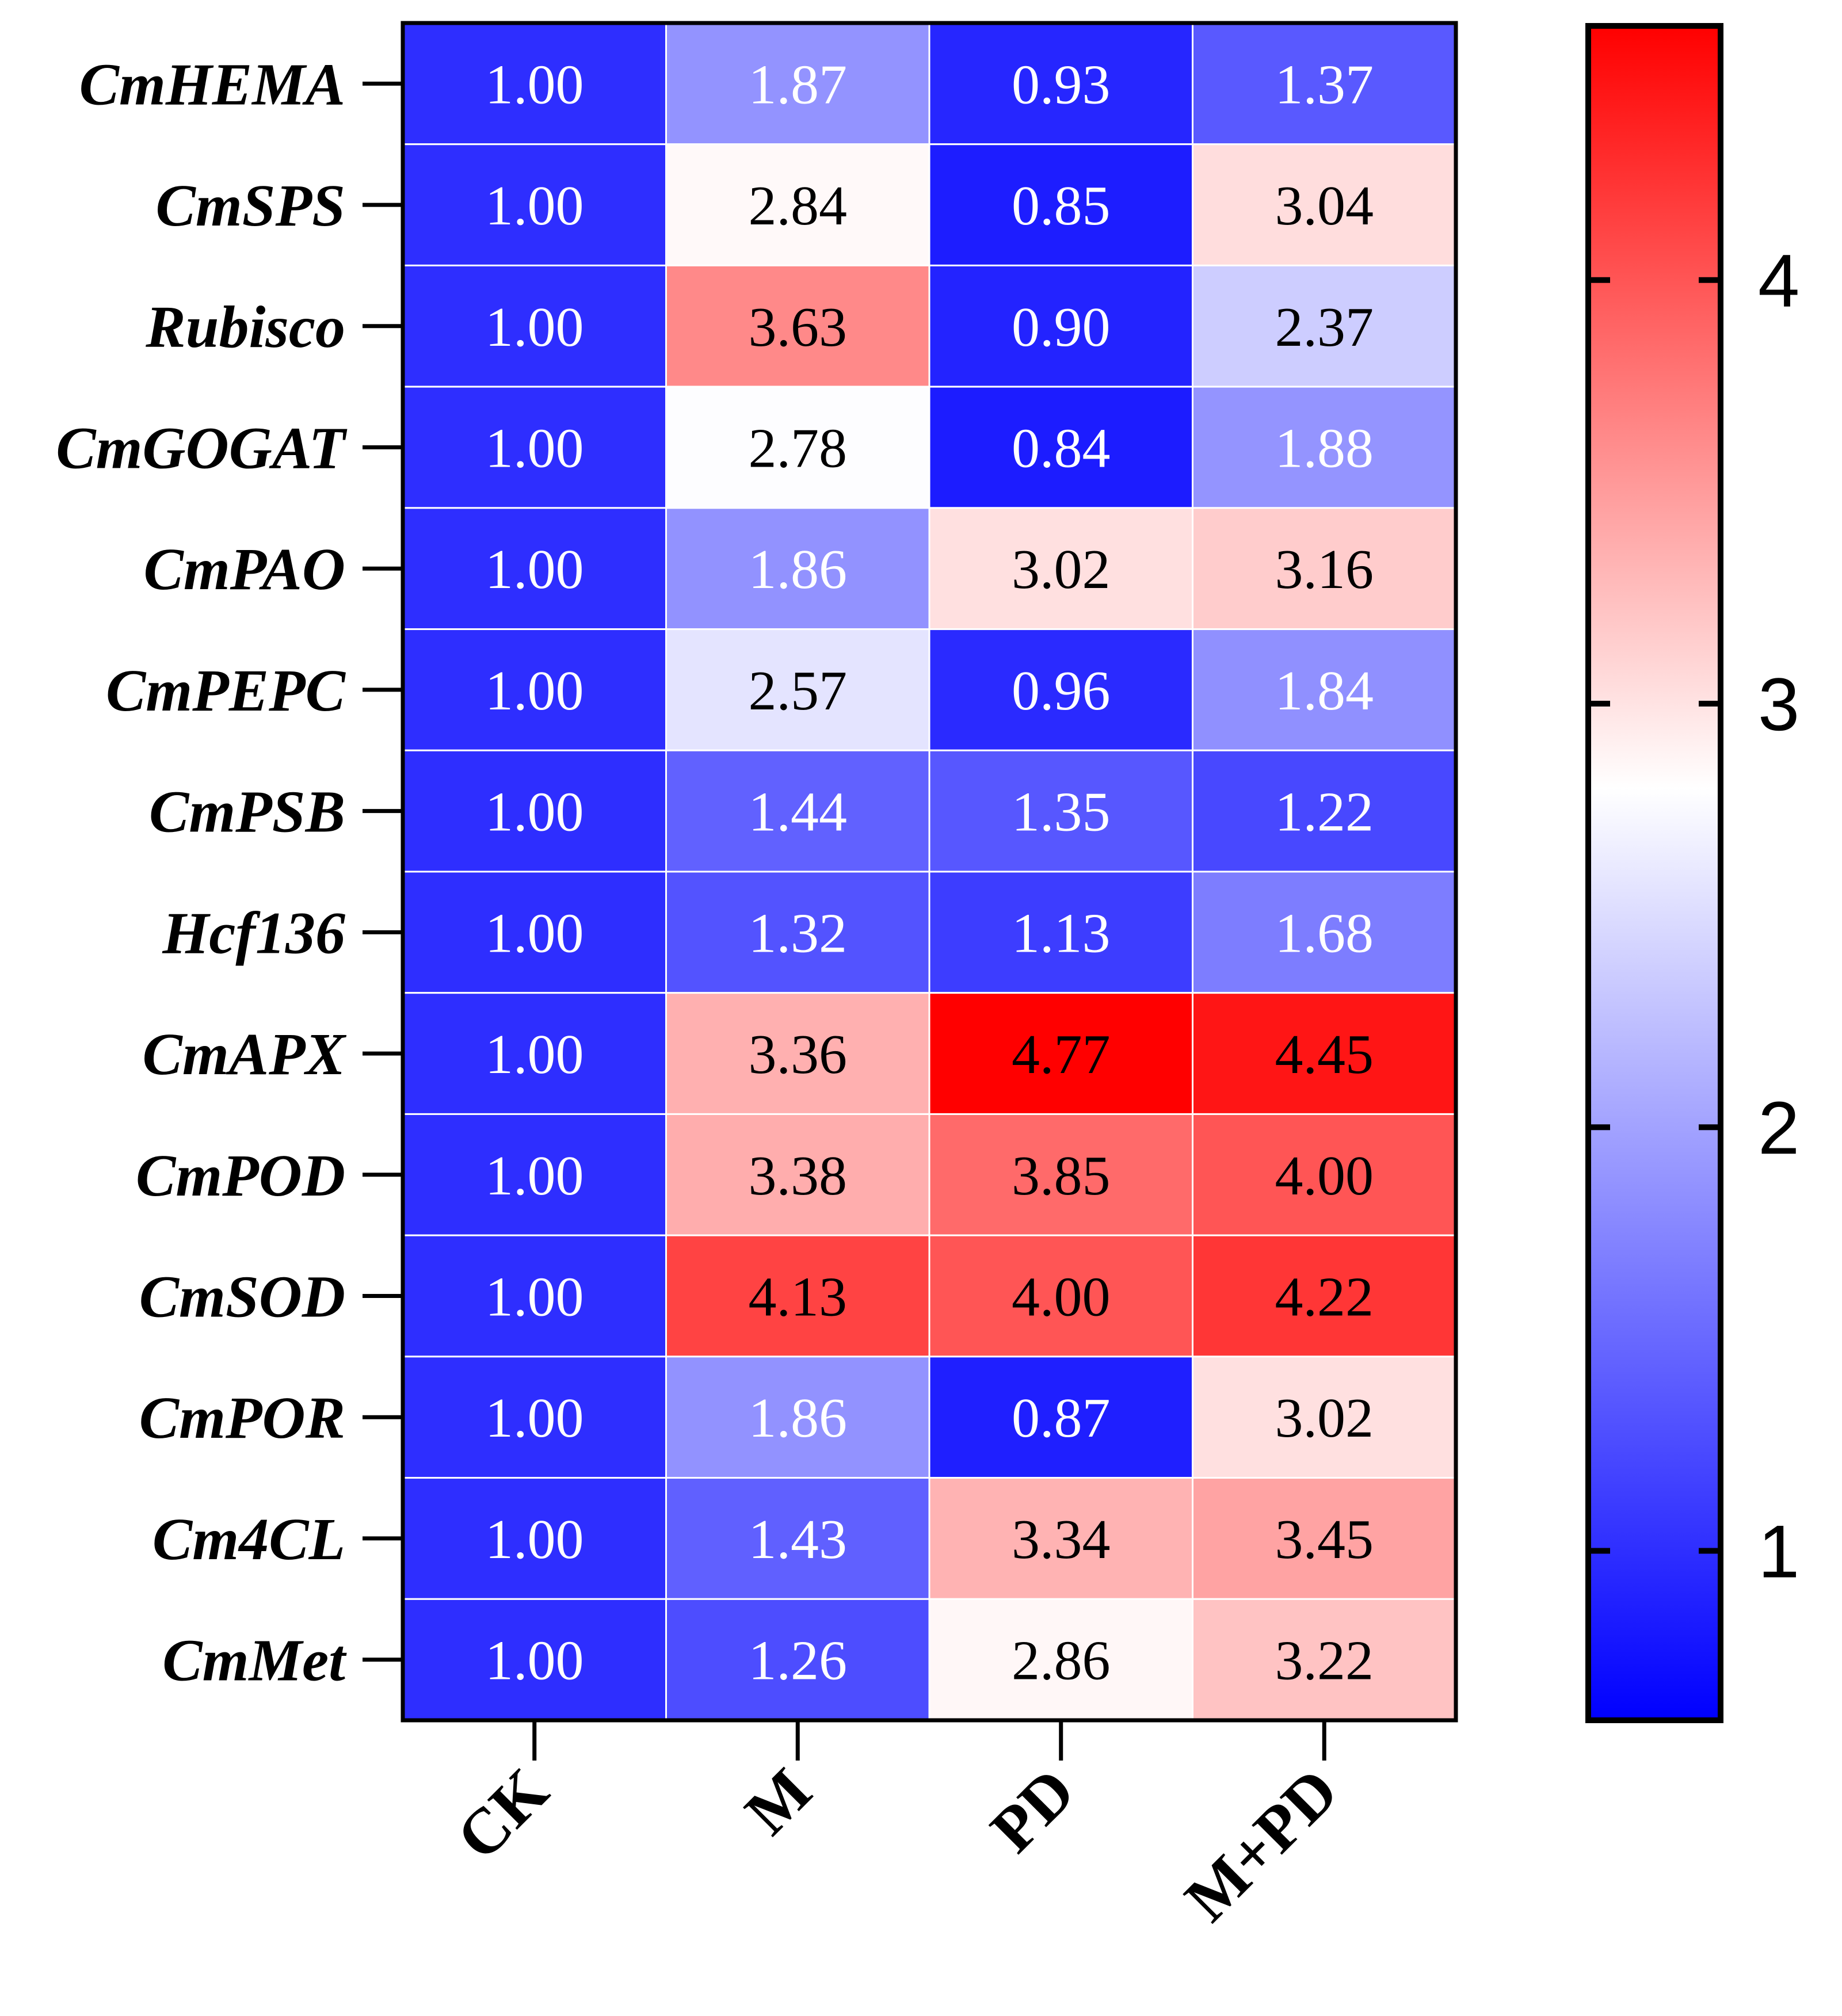 The image size is (1842, 2016). Describe the element at coordinates (242, 1297) in the screenshot. I see `row-label: CmSOD` at that location.